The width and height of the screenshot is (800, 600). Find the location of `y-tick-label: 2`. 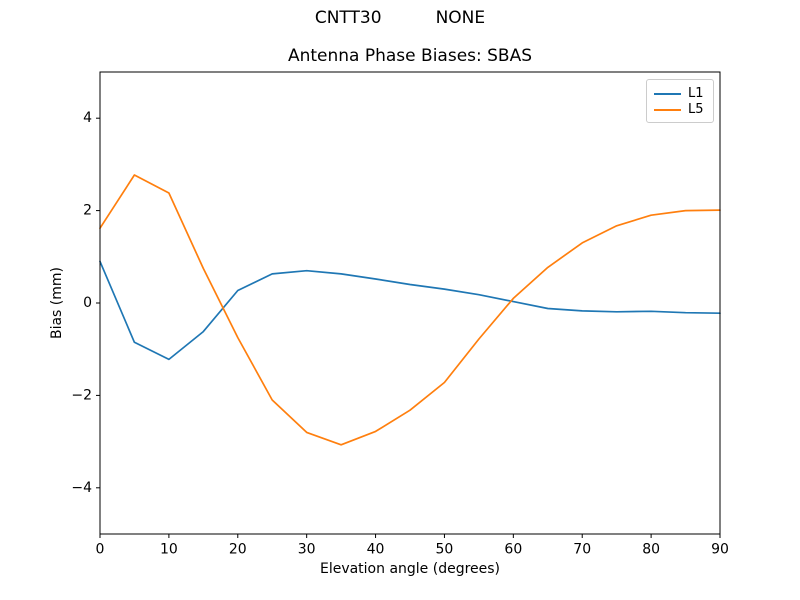

y-tick-label: 2 is located at coordinates (87, 211).